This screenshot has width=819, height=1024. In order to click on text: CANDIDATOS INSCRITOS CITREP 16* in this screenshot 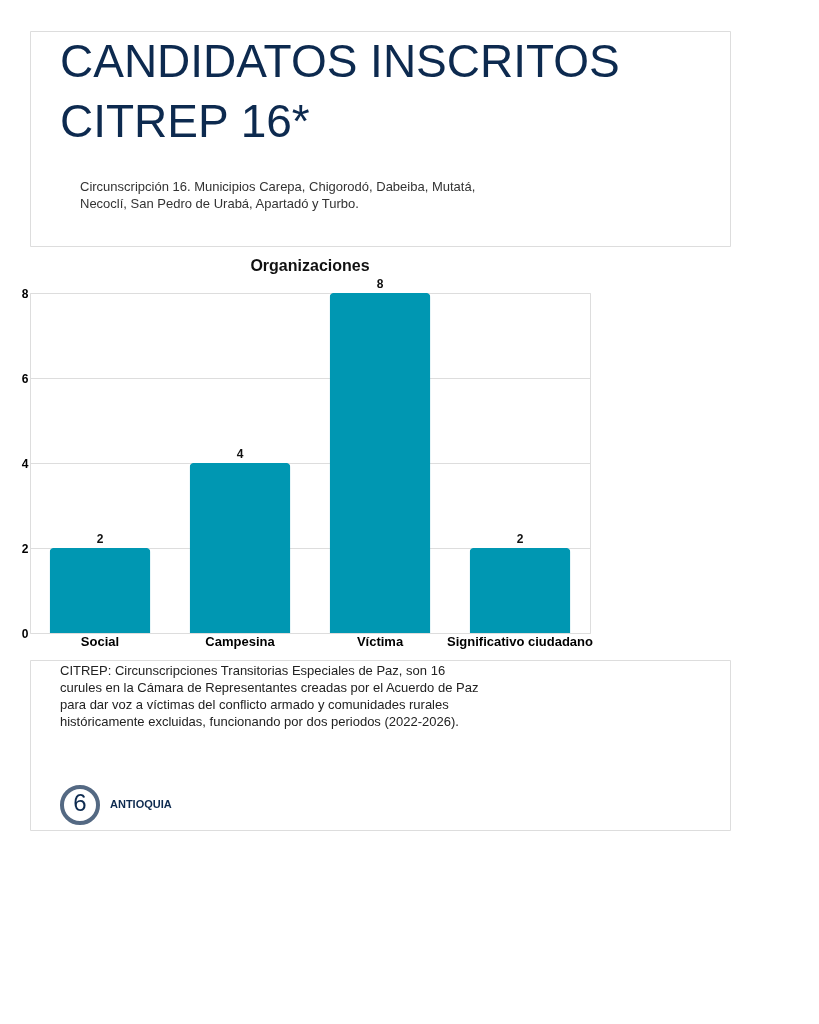, I will do `click(340, 91)`.